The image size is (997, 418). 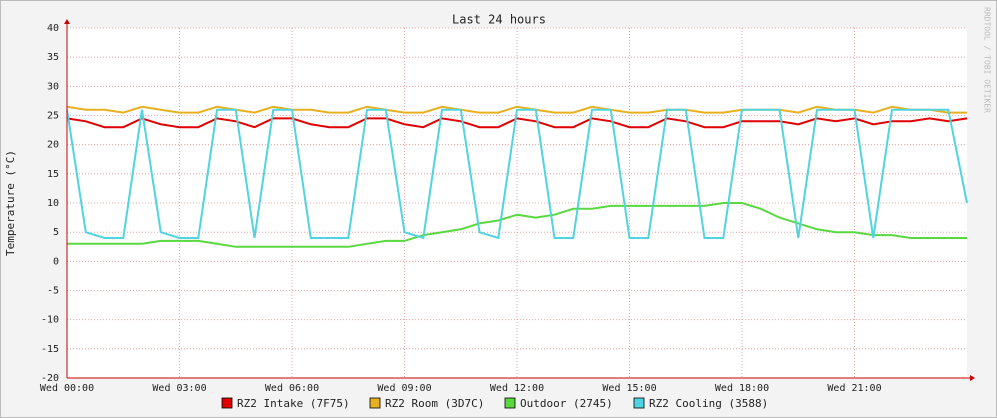 I want to click on x-tick-label: Wed 12:00, so click(x=517, y=388).